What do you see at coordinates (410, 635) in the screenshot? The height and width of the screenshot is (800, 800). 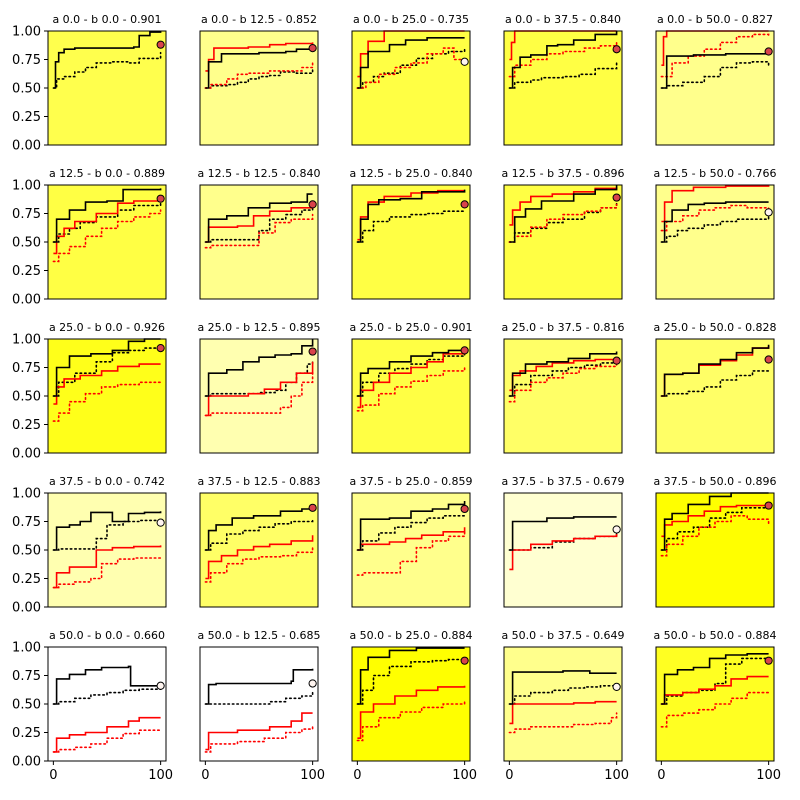 I see `subplot-title: a 50.0 - b 25.0 - 0.884` at bounding box center [410, 635].